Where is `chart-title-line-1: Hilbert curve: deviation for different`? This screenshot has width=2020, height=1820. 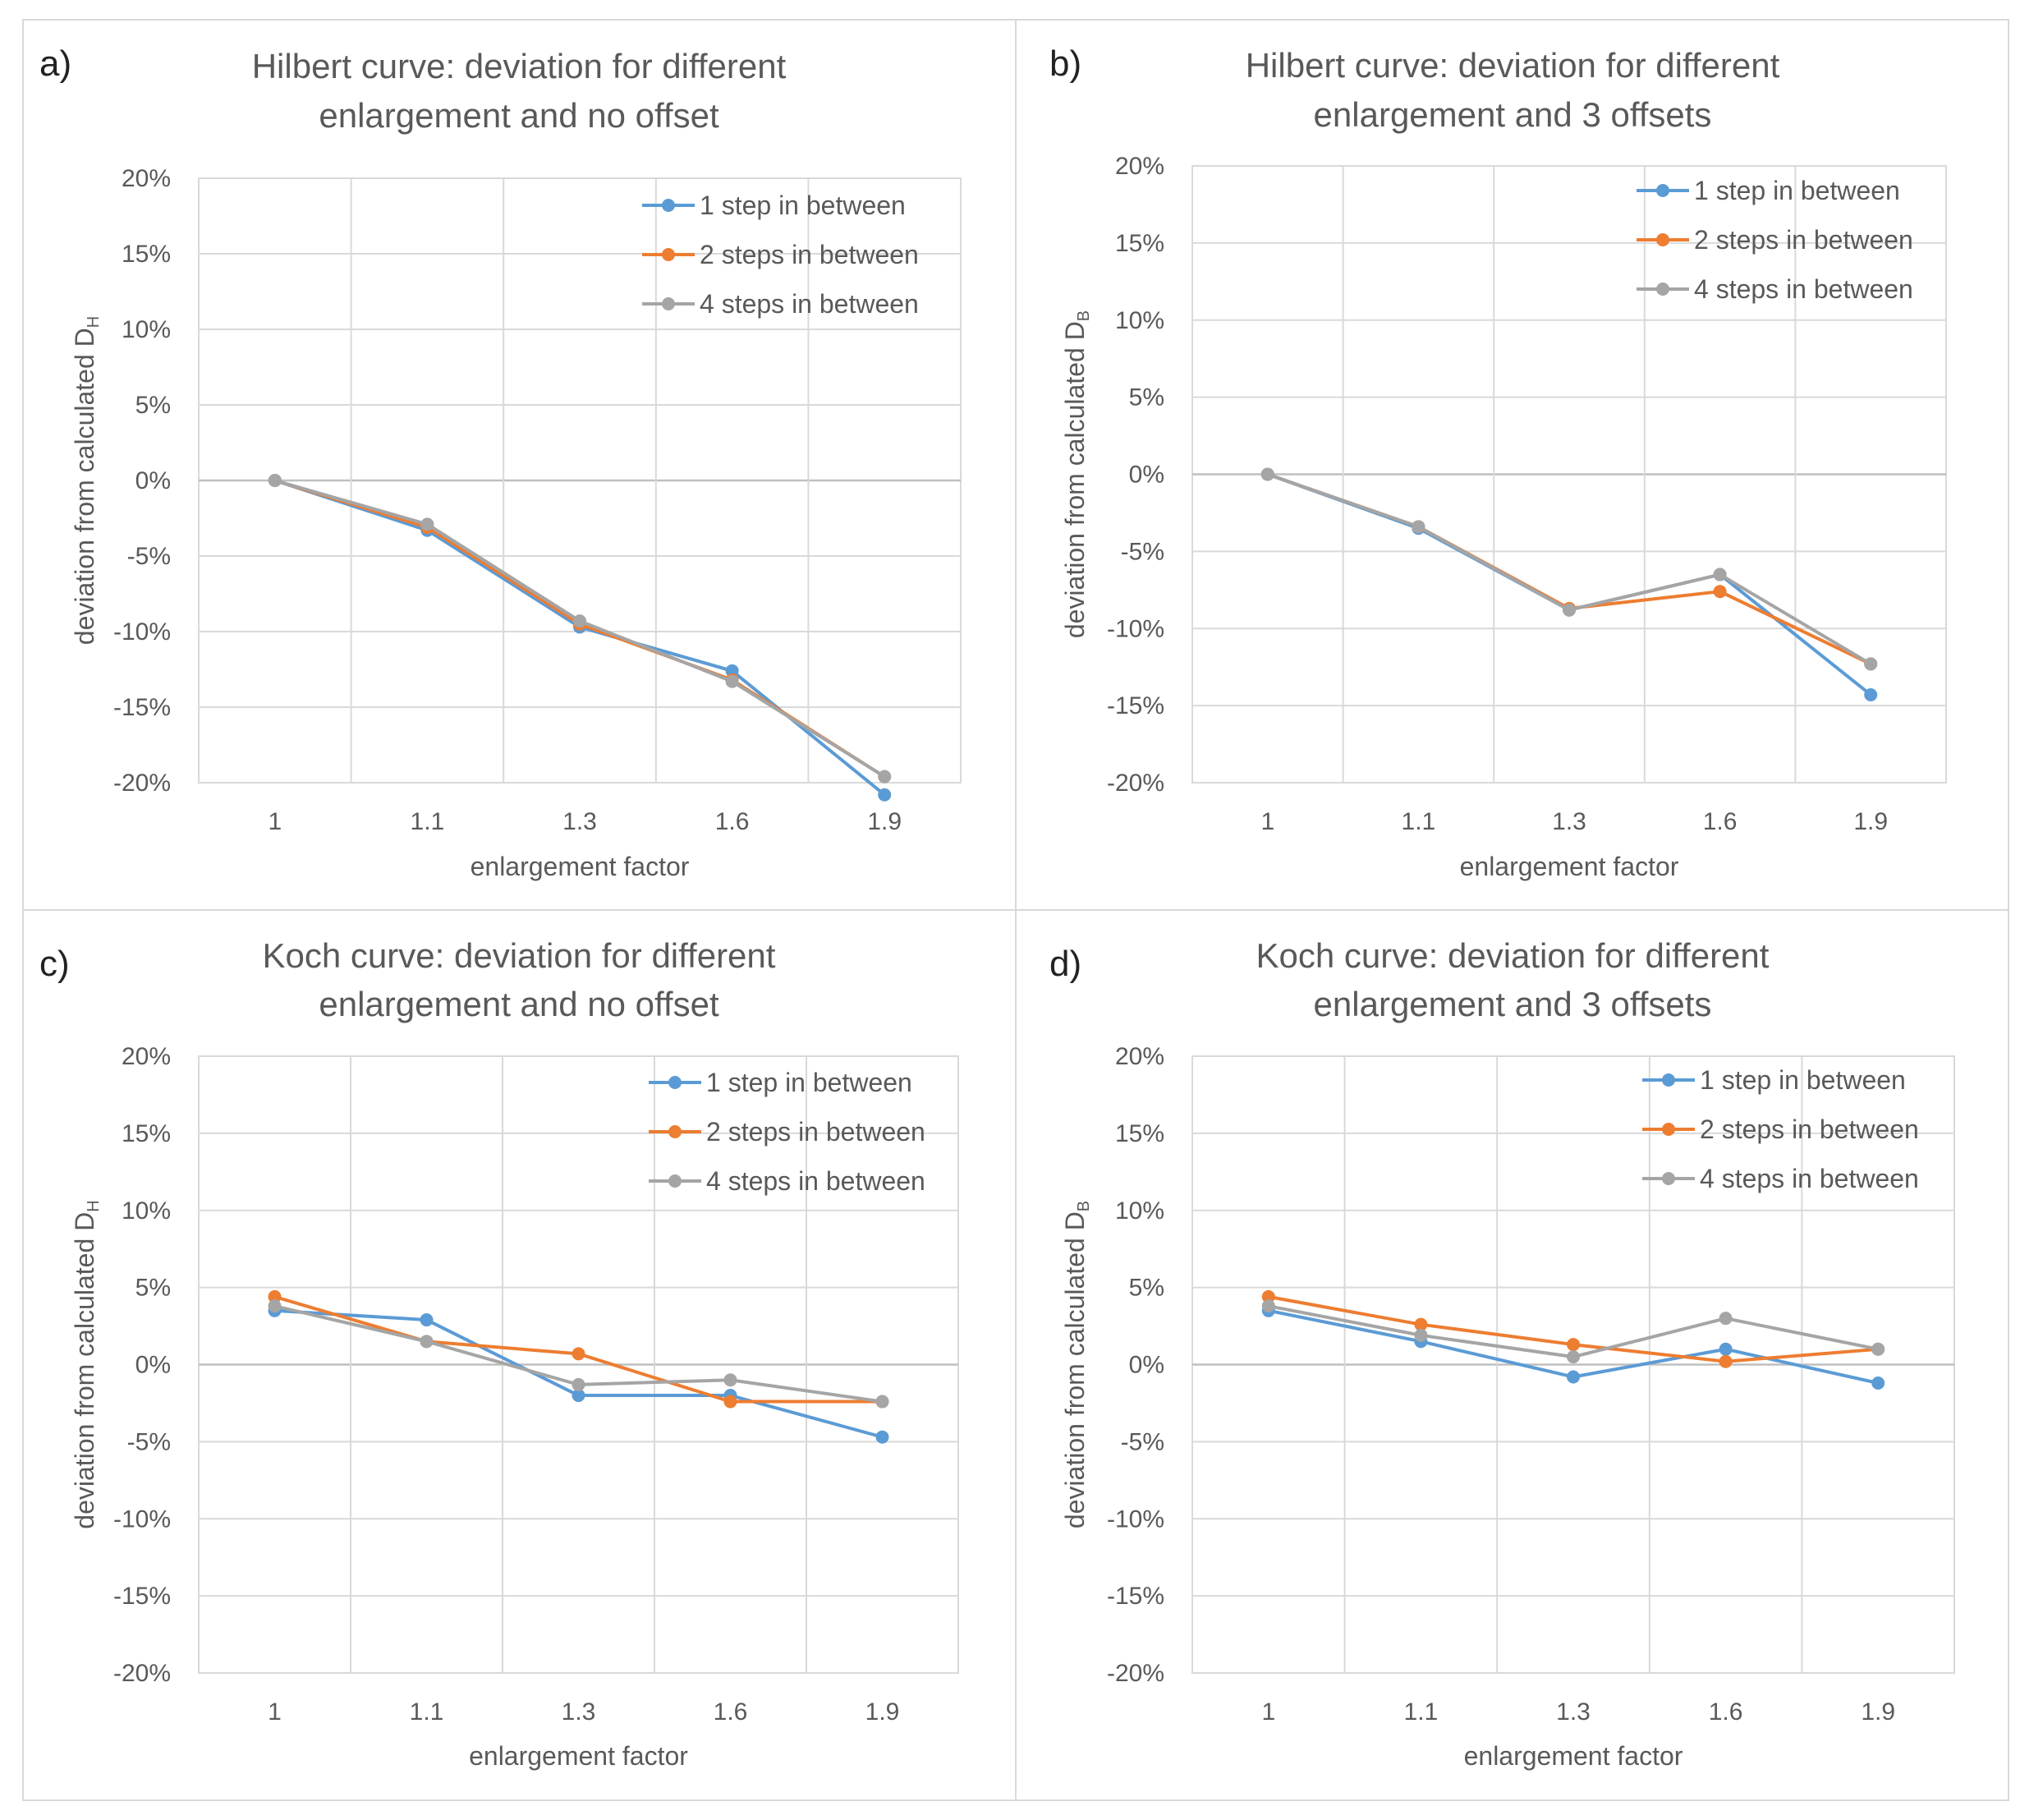 chart-title-line-1: Hilbert curve: deviation for different is located at coordinates (519, 66).